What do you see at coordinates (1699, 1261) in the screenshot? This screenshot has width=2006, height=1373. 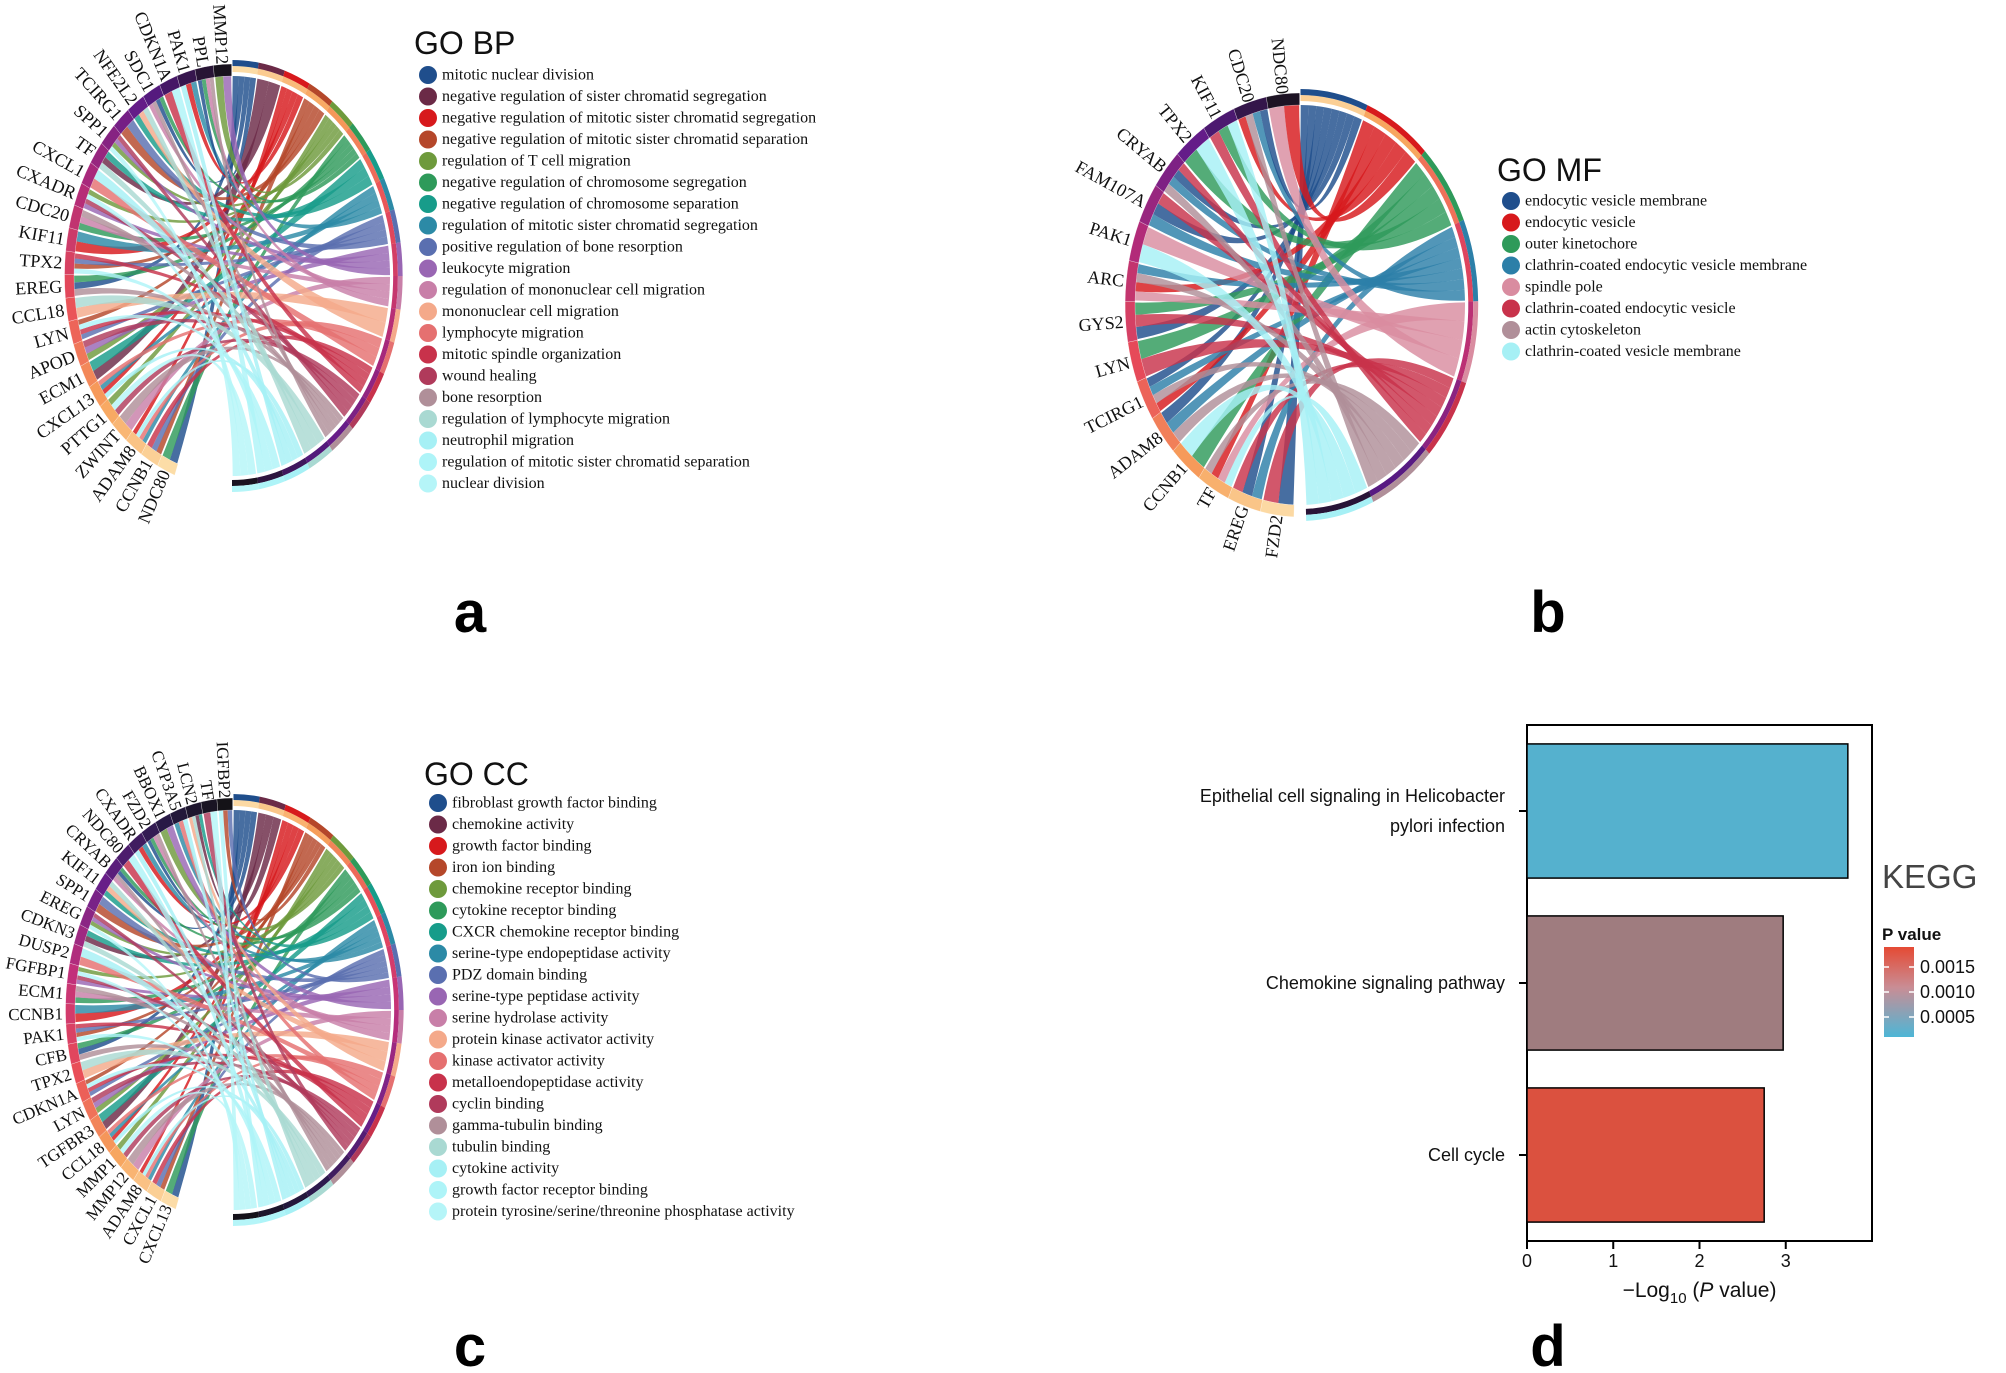 I see `x-tick-label: 2` at bounding box center [1699, 1261].